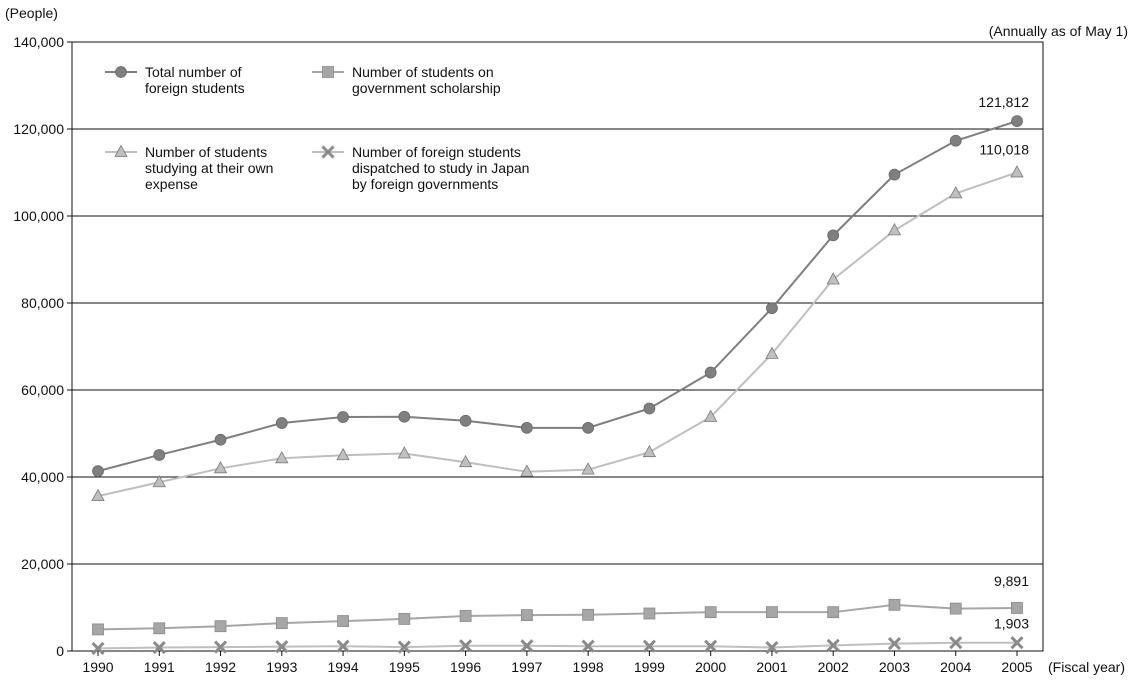  What do you see at coordinates (159, 667) in the screenshot?
I see `x-tick-label: 1991` at bounding box center [159, 667].